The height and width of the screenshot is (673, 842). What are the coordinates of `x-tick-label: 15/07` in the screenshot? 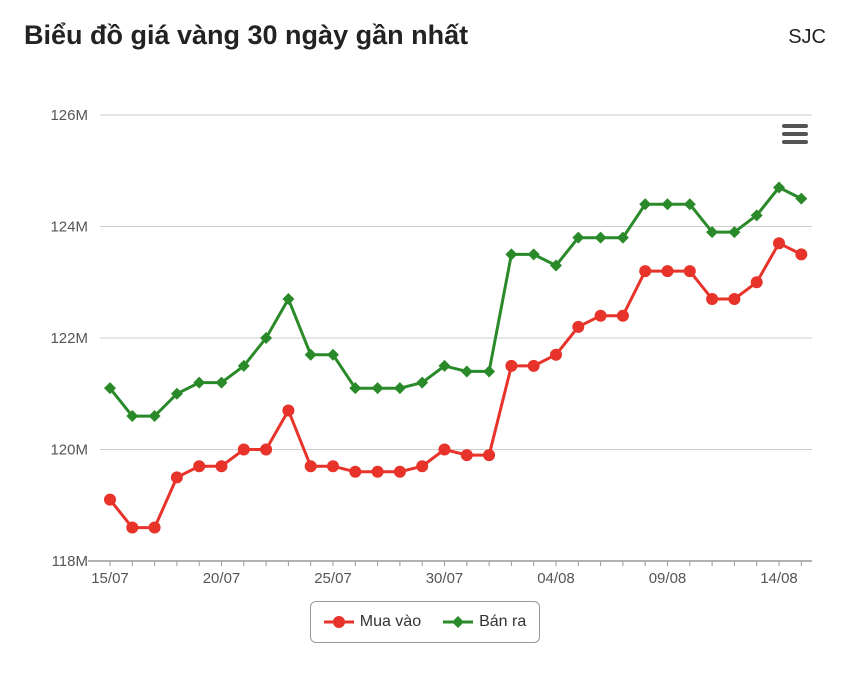 It's located at (110, 578).